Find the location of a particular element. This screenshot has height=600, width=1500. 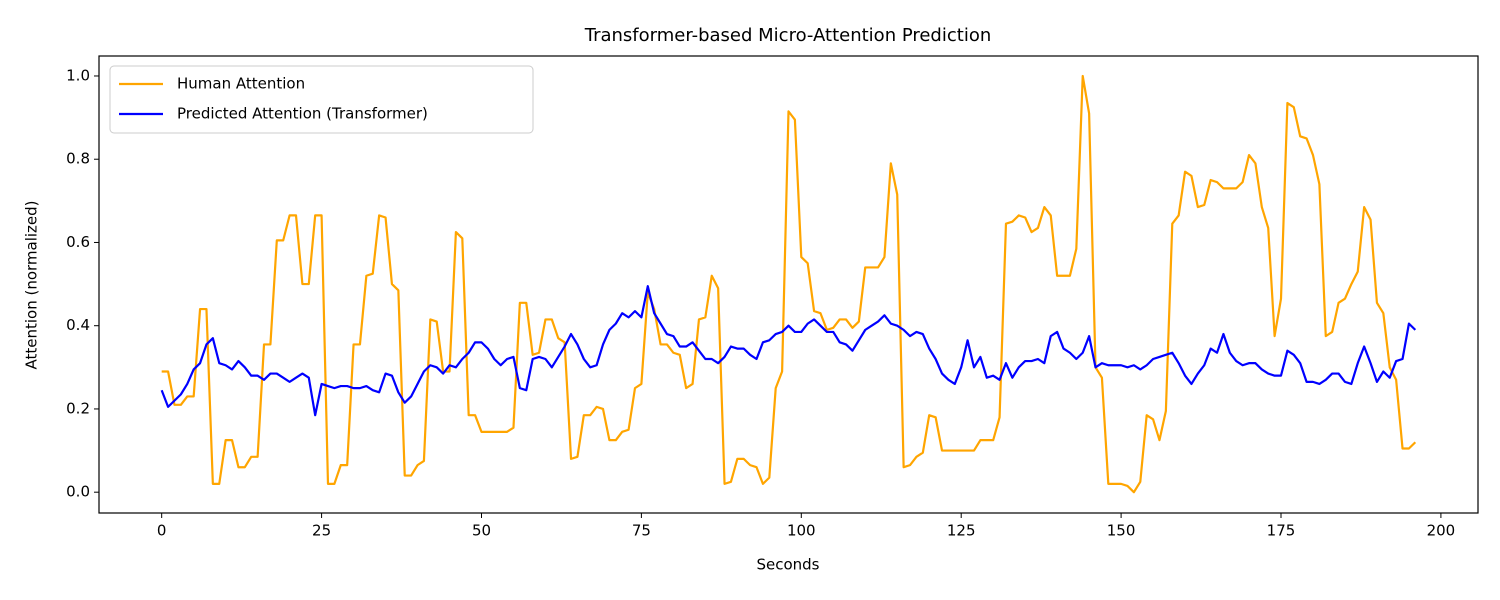

x-axis-label: Seconds is located at coordinates (787, 565).